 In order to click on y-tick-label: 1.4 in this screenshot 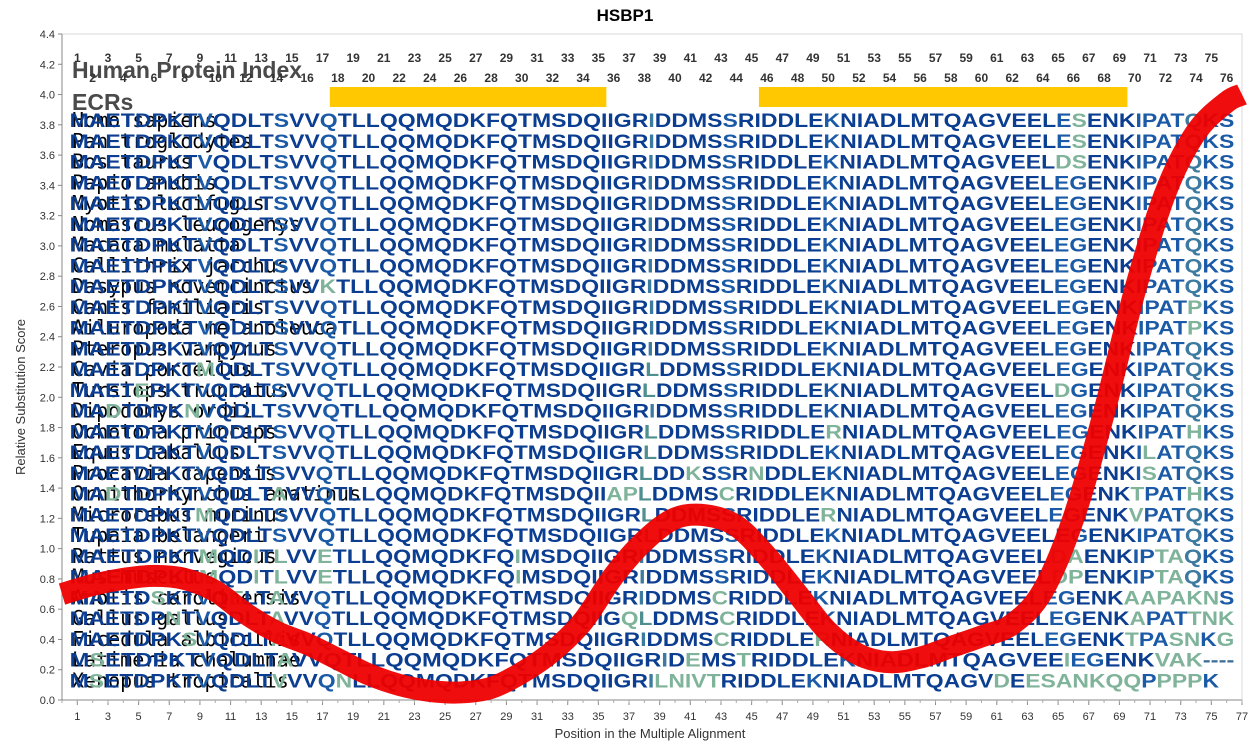, I will do `click(47, 489)`.